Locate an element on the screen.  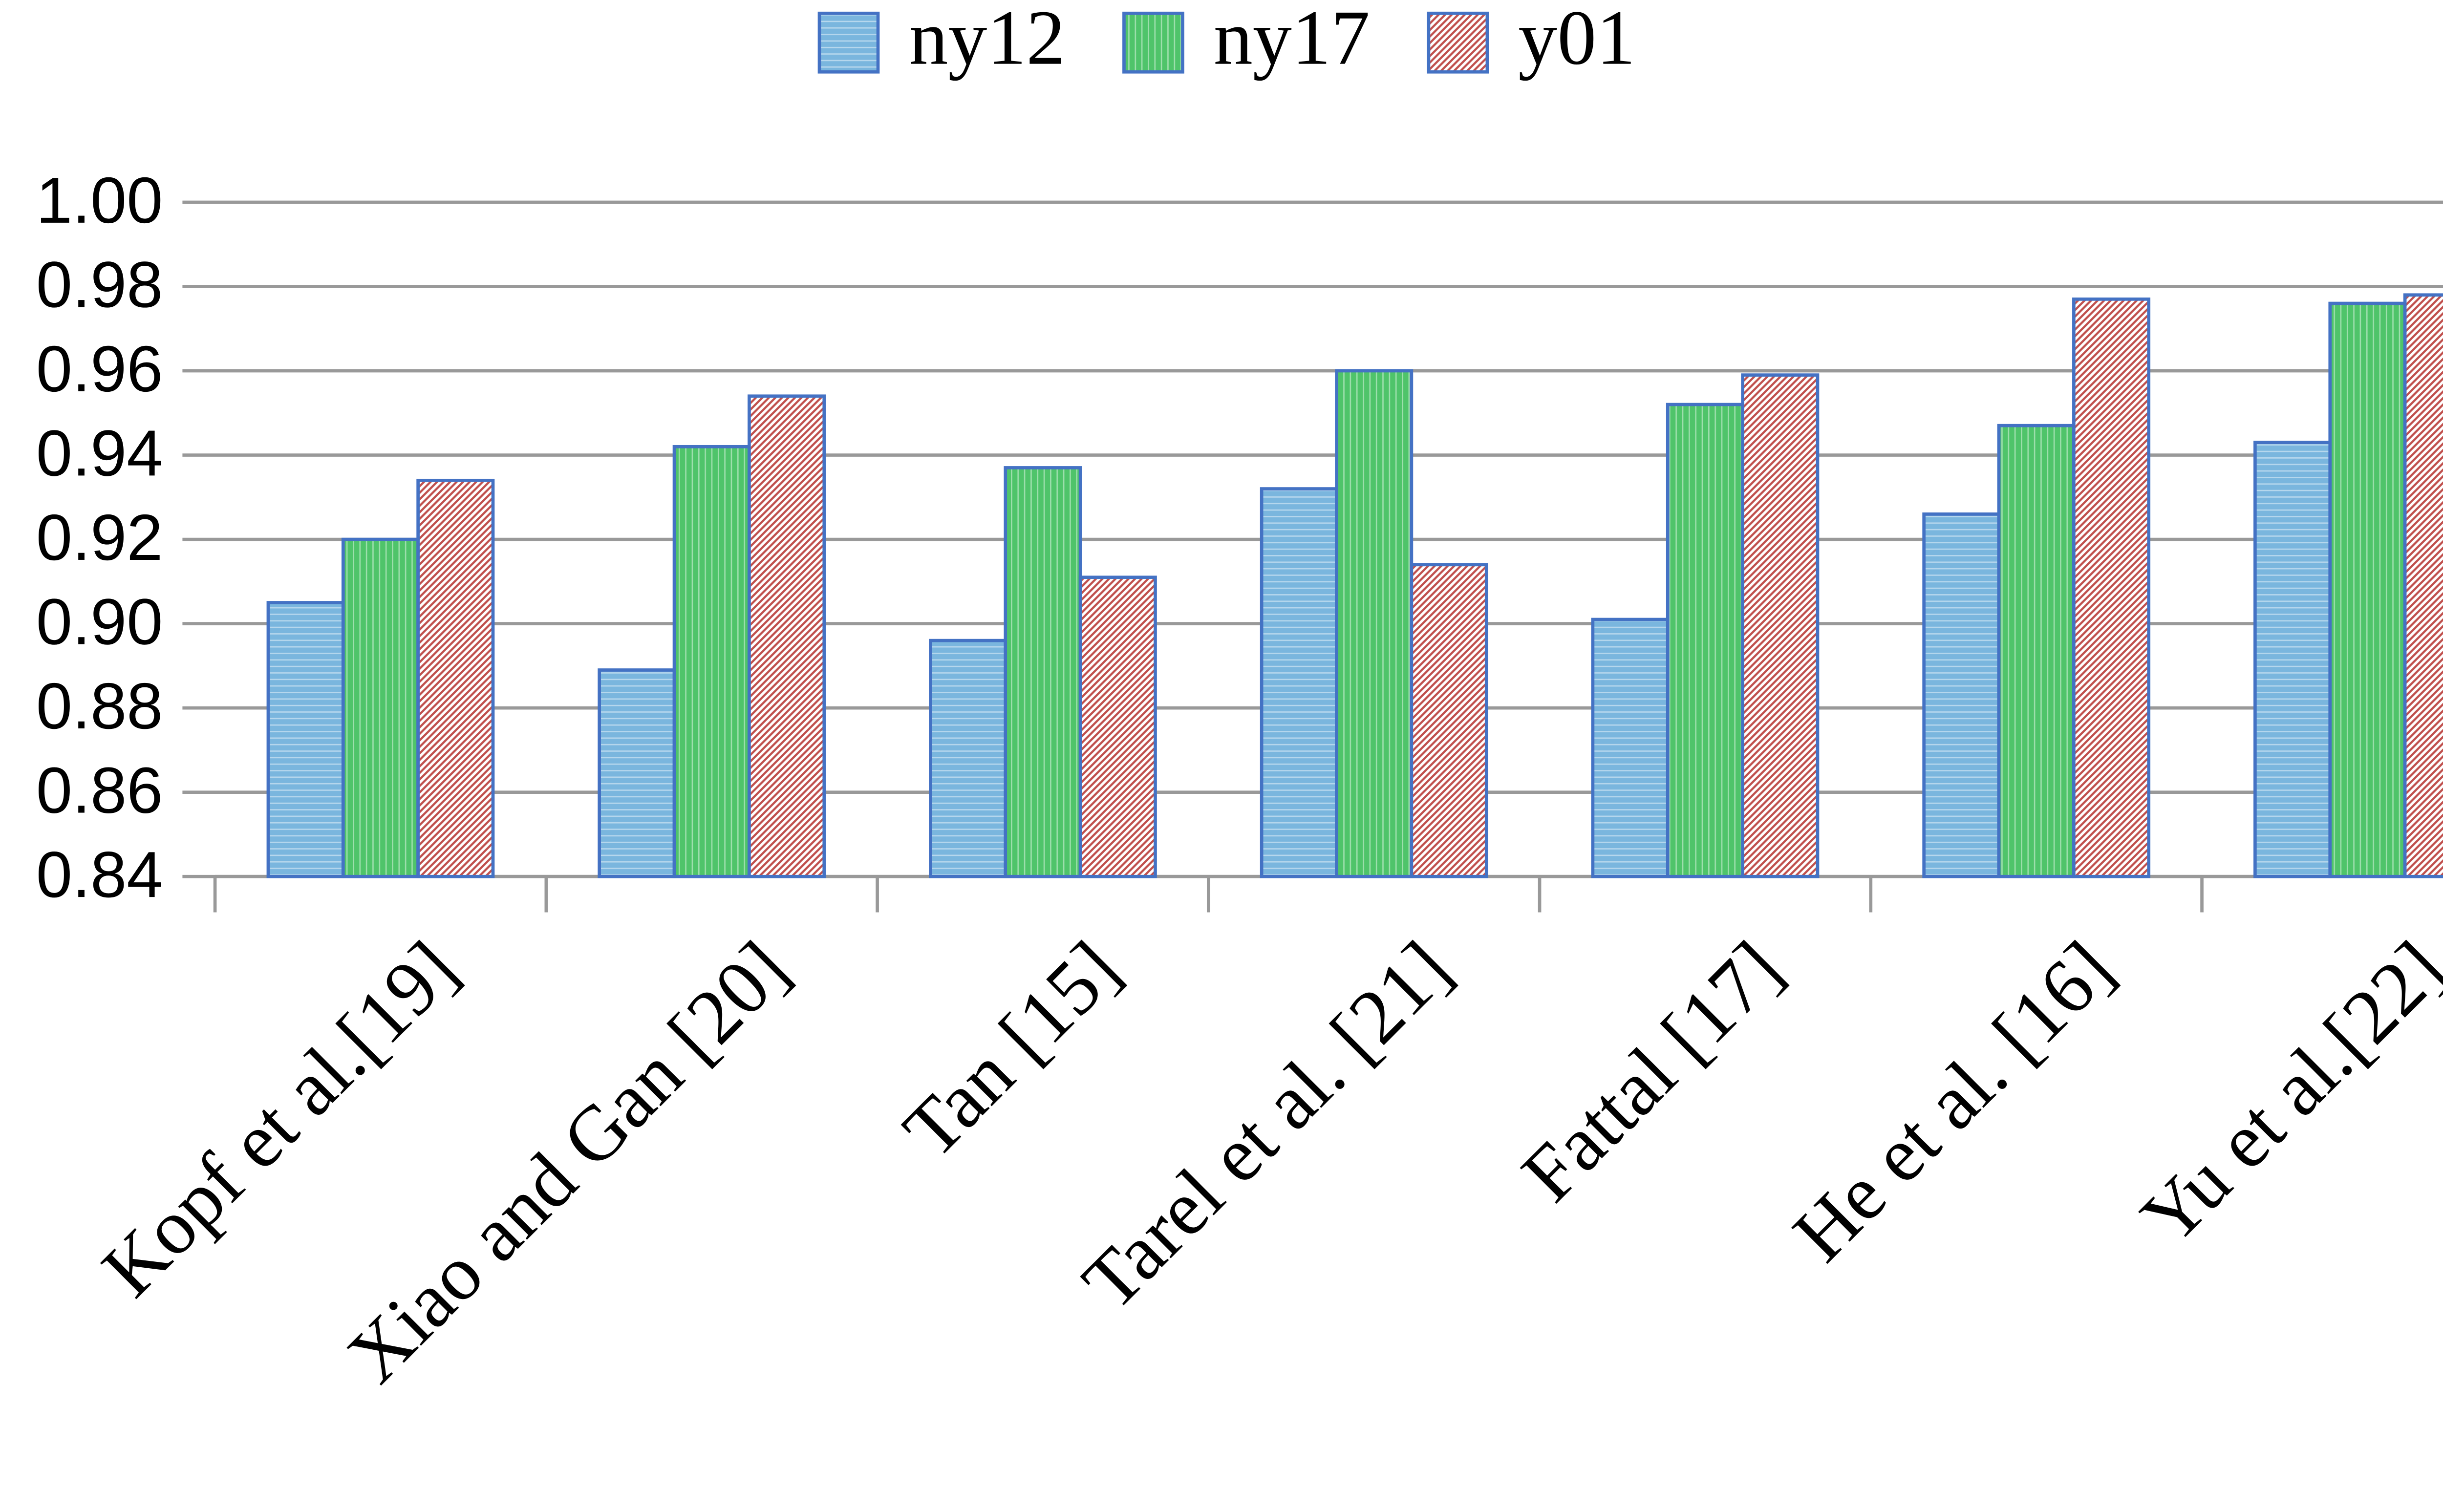
y-tick-label: 0.84 is located at coordinates (99, 875).